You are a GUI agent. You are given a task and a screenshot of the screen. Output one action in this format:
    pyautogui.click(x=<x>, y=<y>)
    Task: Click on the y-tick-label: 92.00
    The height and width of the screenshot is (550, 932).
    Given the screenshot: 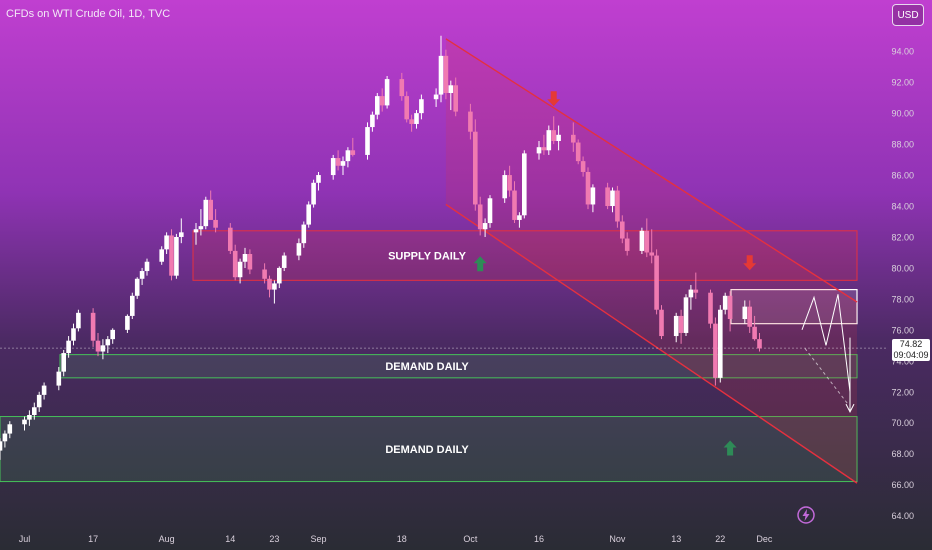 What is the action you would take?
    pyautogui.click(x=902, y=83)
    